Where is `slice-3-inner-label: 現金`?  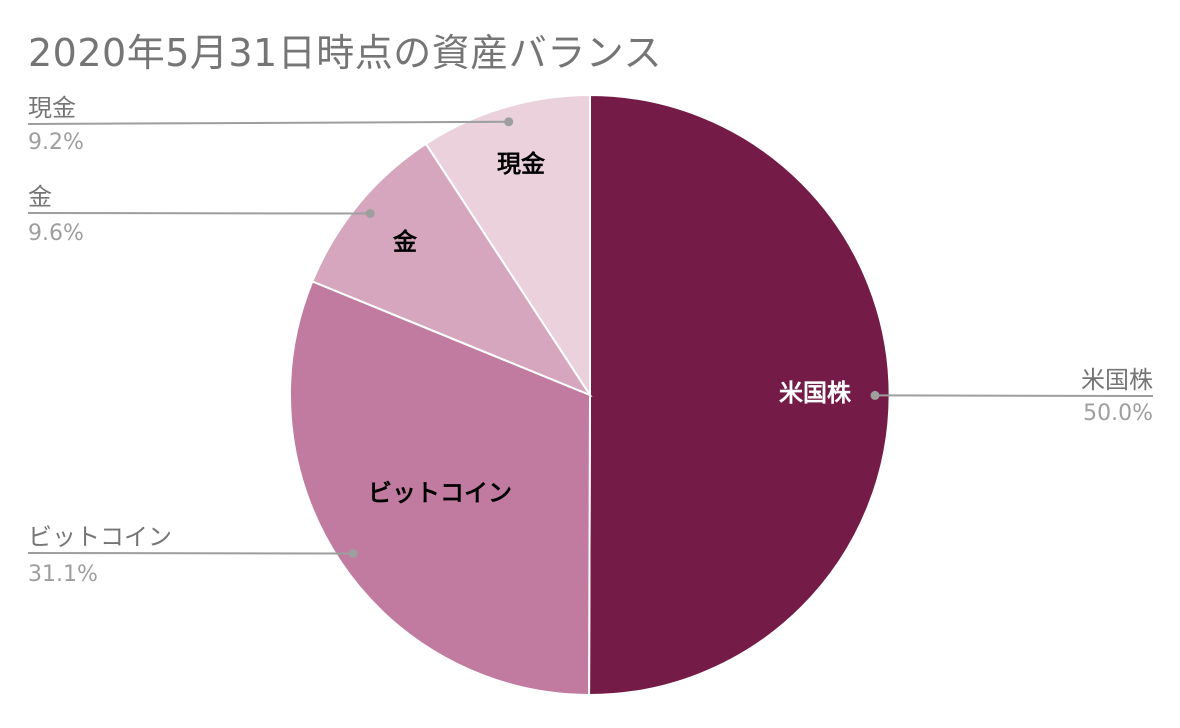 slice-3-inner-label: 現金 is located at coordinates (521, 164).